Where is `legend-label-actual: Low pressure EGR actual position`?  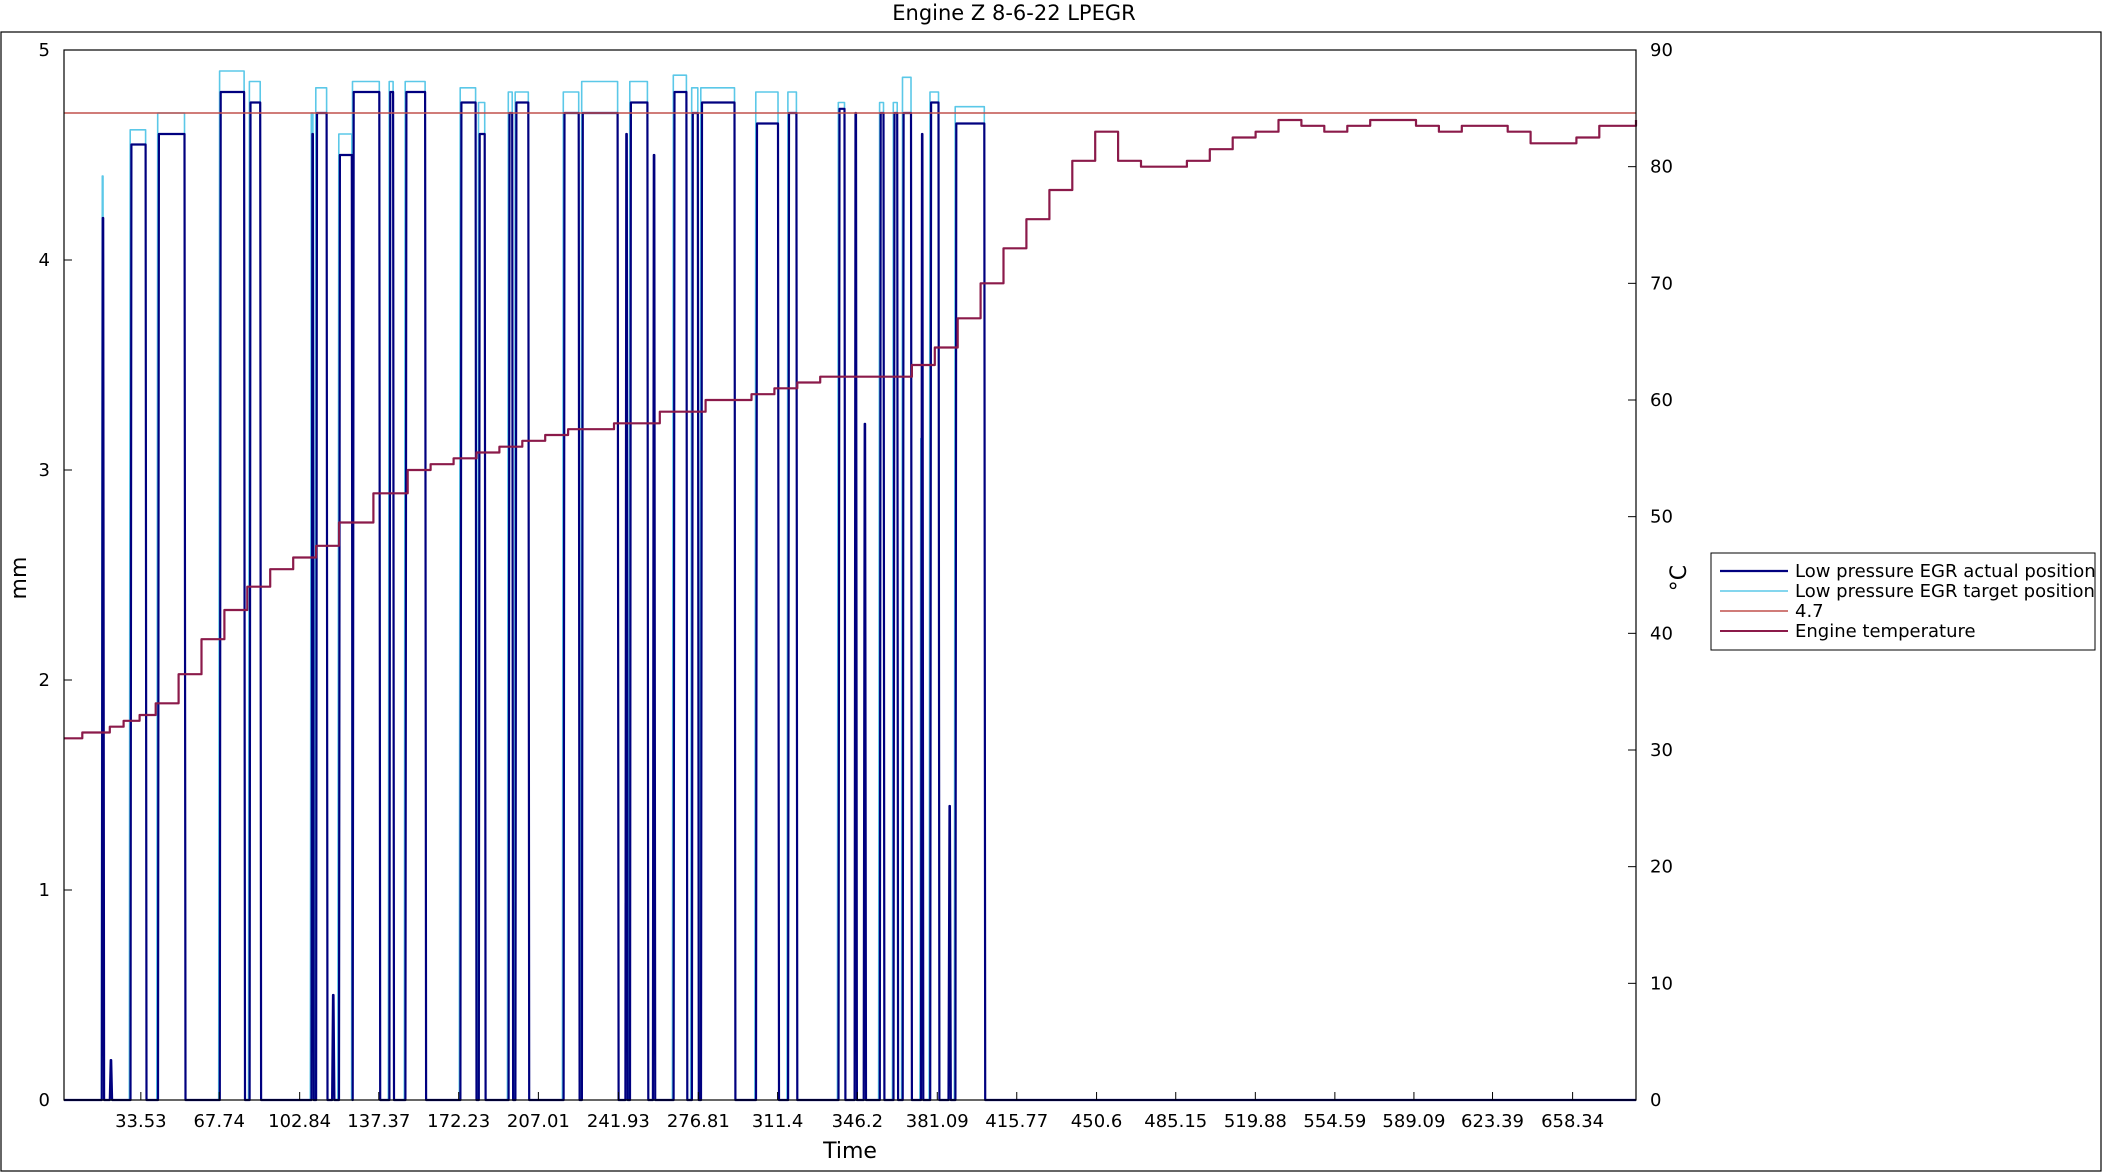
legend-label-actual: Low pressure EGR actual position is located at coordinates (1945, 571).